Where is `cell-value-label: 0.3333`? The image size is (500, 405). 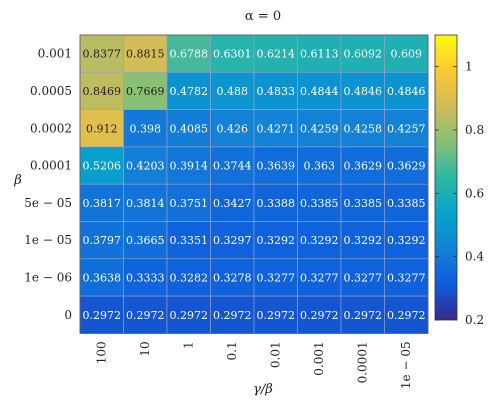
cell-value-label: 0.3333 is located at coordinates (145, 277).